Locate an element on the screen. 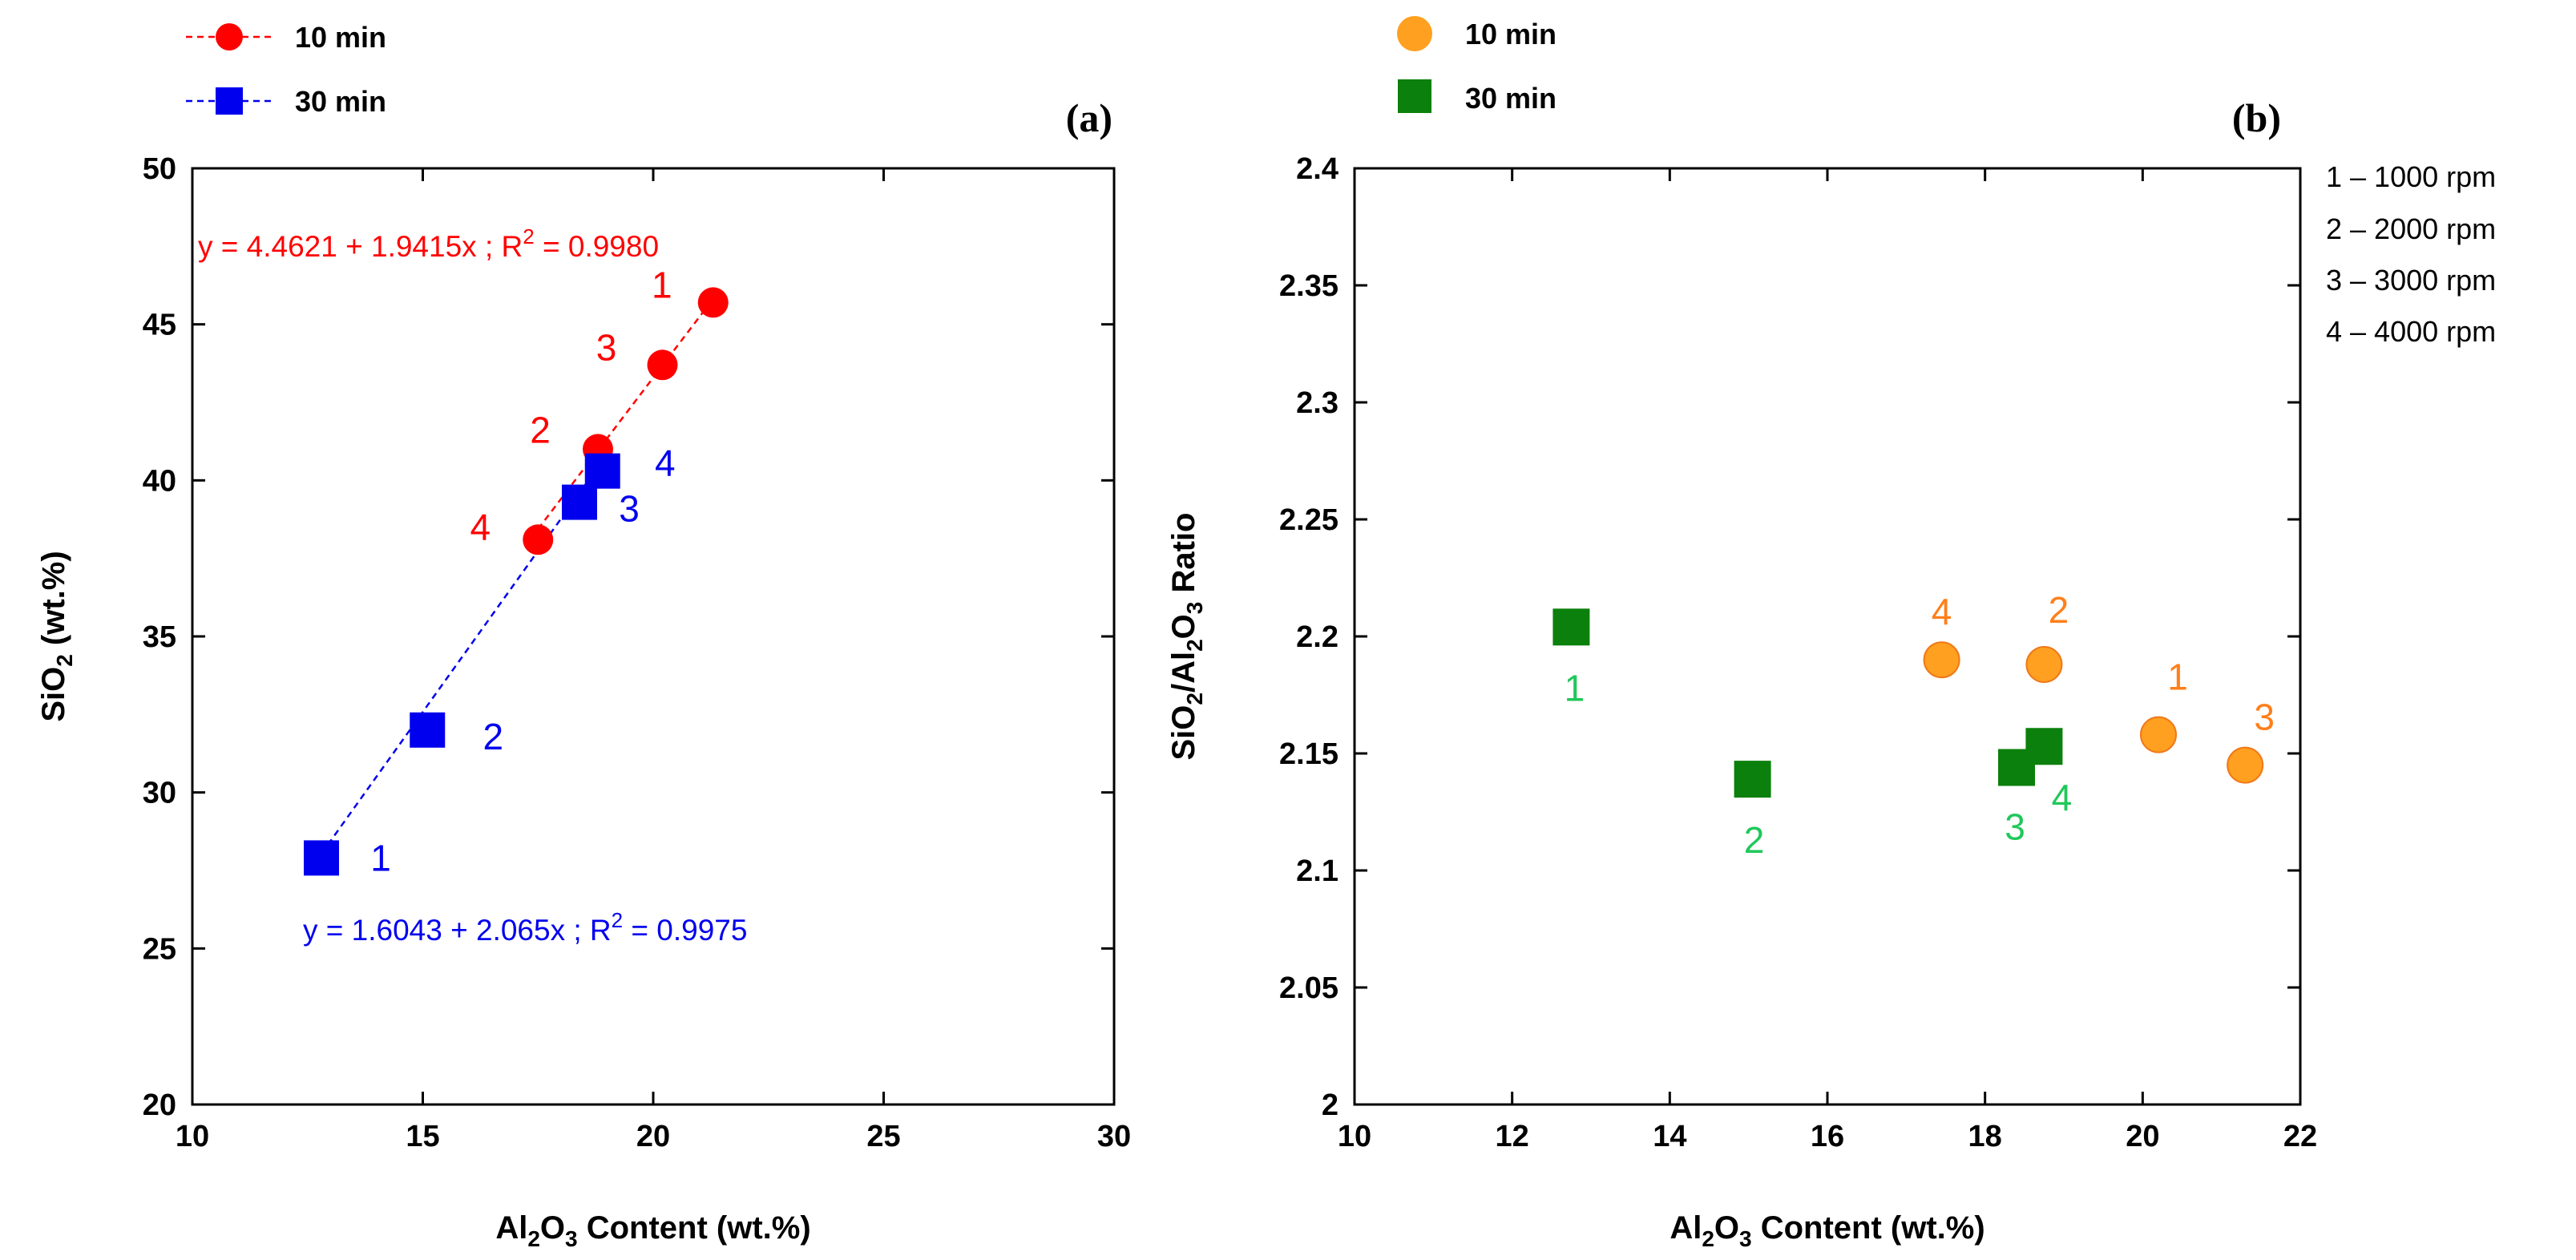 This screenshot has width=2576, height=1260. x-tick-label: 15 is located at coordinates (422, 1136).